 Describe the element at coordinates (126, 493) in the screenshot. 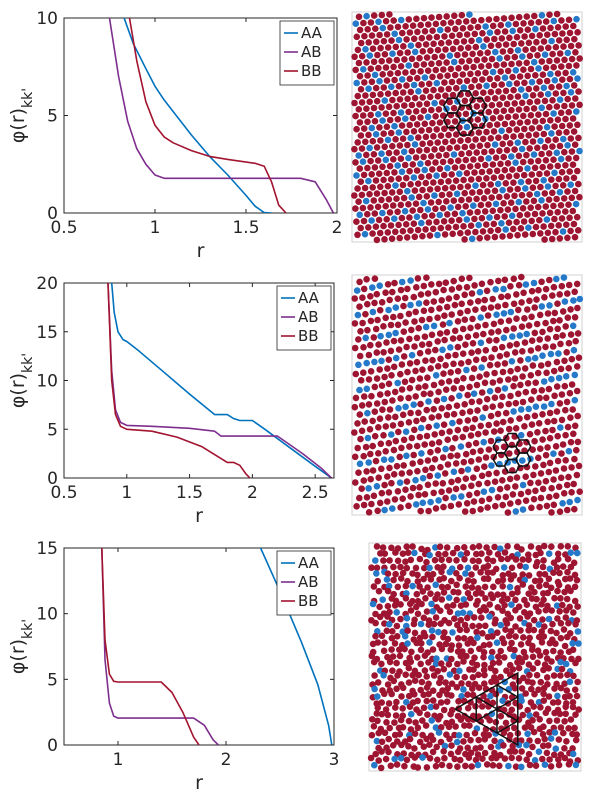

I see `x-tick-label: 1` at that location.